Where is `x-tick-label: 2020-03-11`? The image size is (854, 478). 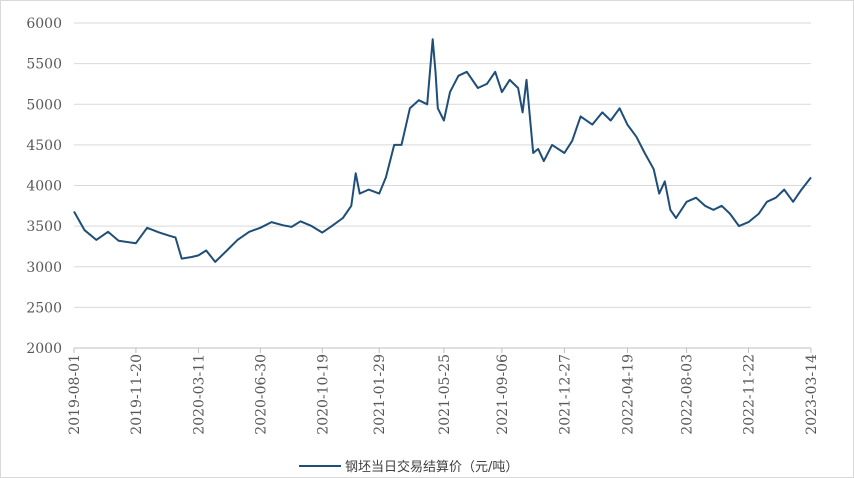 x-tick-label: 2020-03-11 is located at coordinates (199, 394).